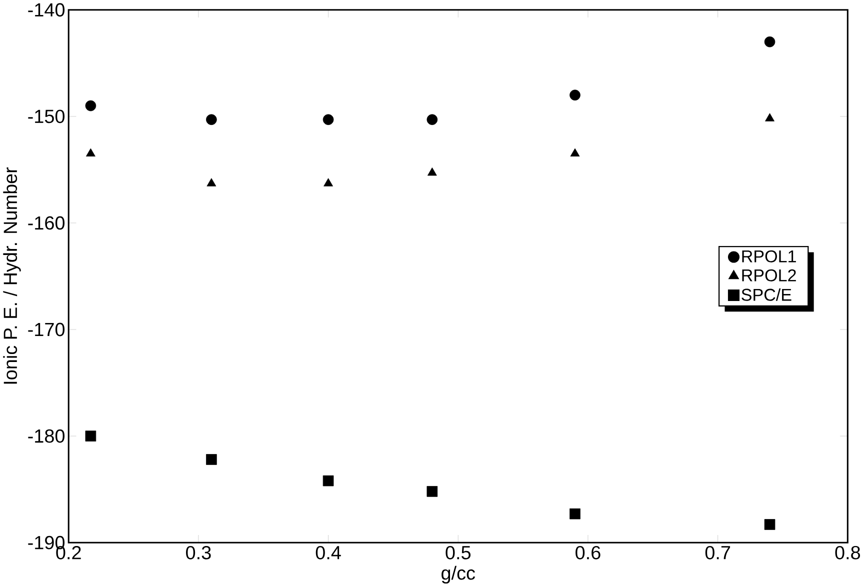 The image size is (864, 587). What do you see at coordinates (769, 256) in the screenshot?
I see `legend-label: RPOL1` at bounding box center [769, 256].